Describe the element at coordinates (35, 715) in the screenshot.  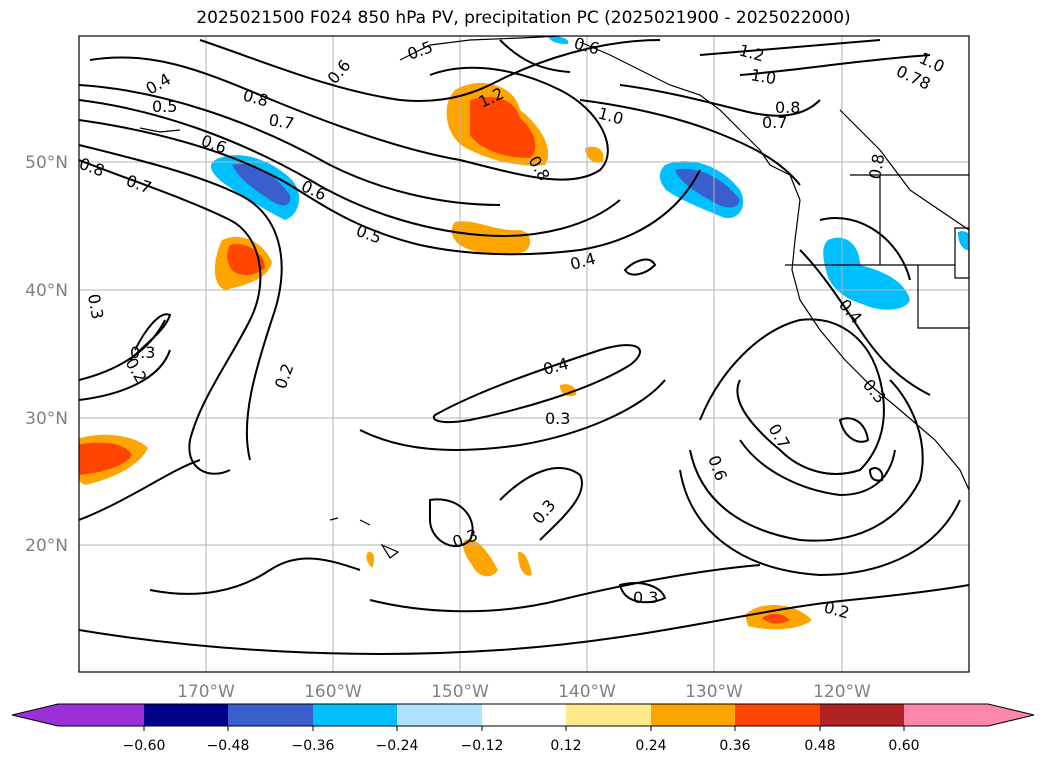
I see `colorbar-extend-low` at that location.